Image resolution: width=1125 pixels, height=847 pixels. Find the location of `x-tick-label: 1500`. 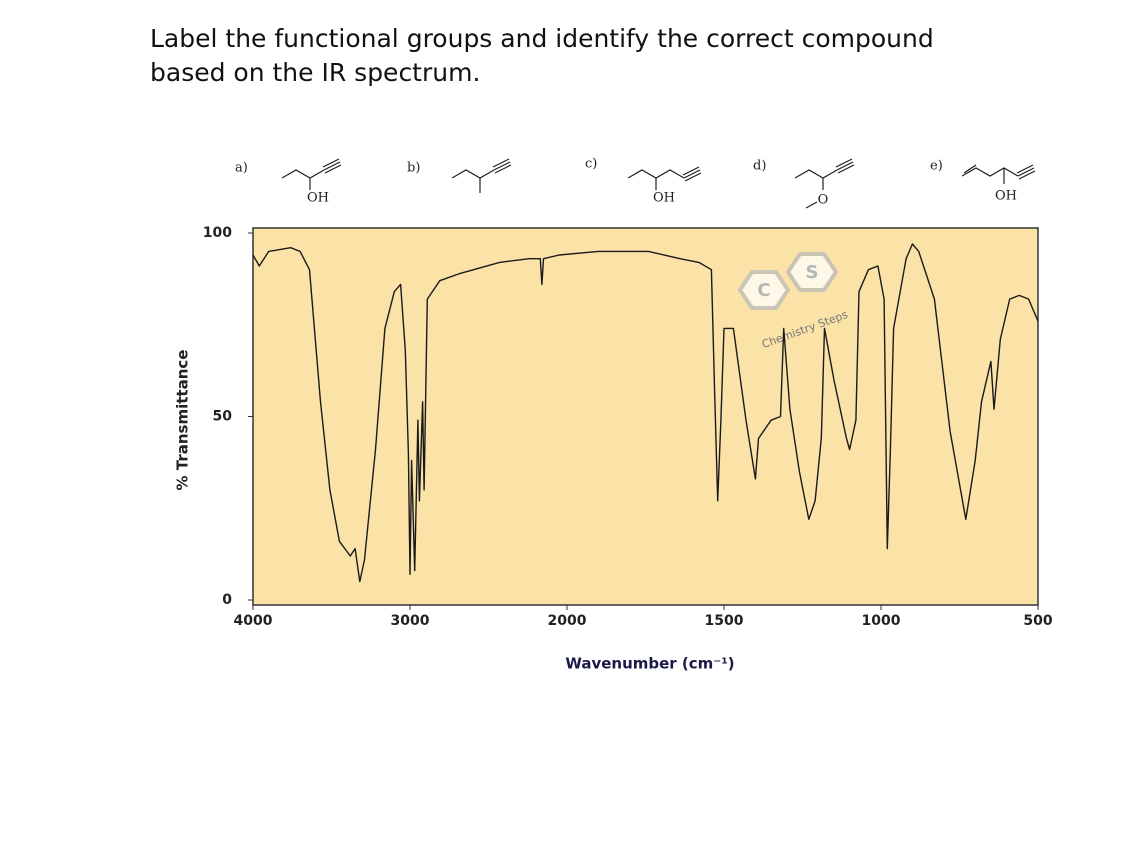

x-tick-label: 1500 is located at coordinates (724, 621).